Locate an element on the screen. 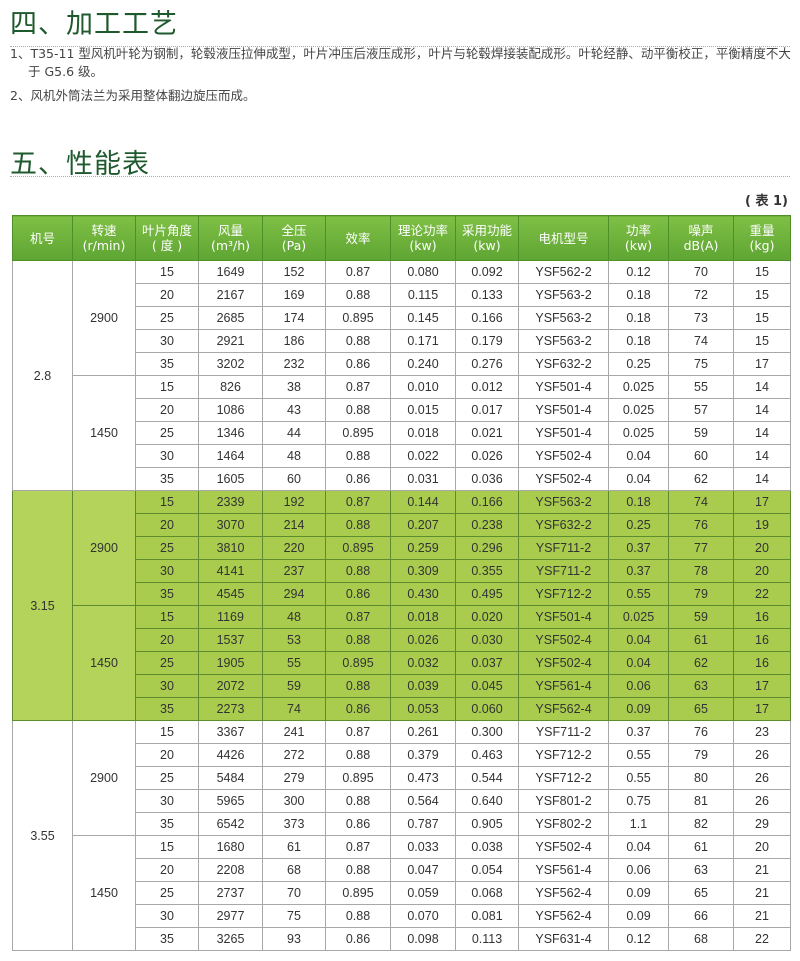  section-title-processing: 四、加工工艺 is located at coordinates (94, 24).